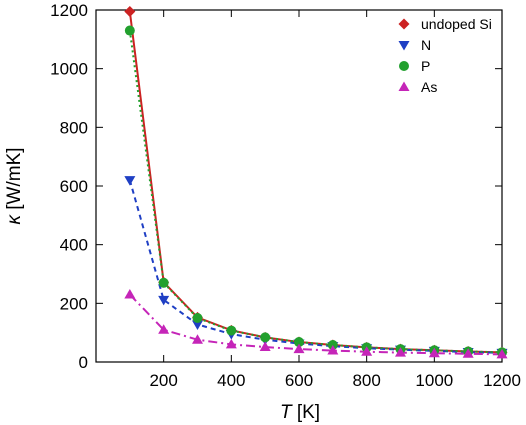 The image size is (526, 425). Describe the element at coordinates (74, 186) in the screenshot. I see `y-tick-label: 600` at that location.